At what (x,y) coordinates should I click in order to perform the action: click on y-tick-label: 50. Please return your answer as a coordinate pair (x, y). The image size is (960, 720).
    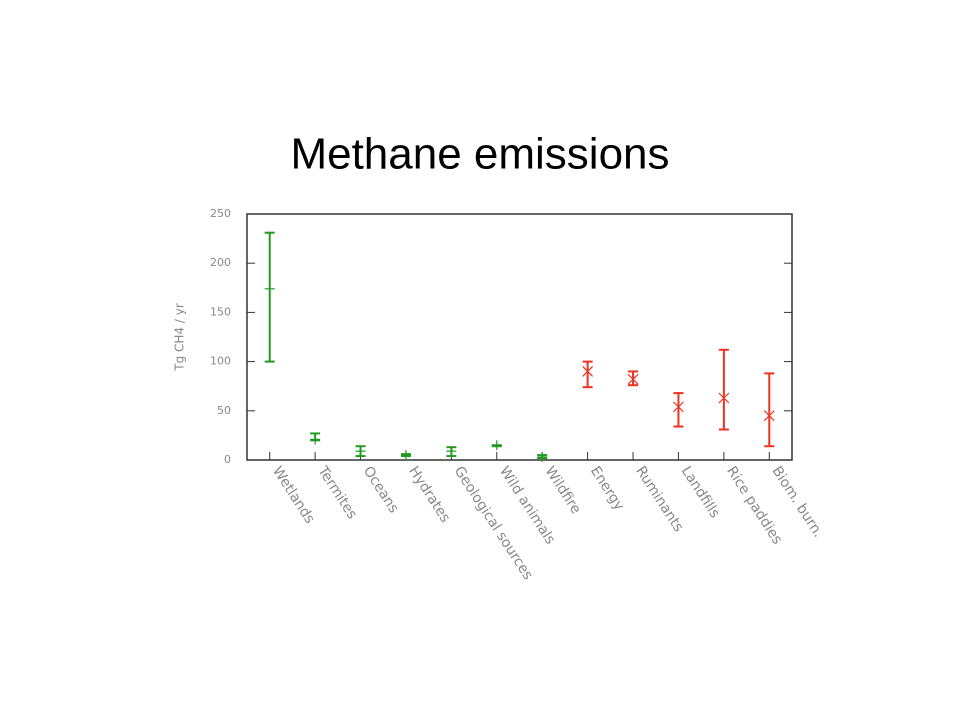
    Looking at the image, I should click on (224, 410).